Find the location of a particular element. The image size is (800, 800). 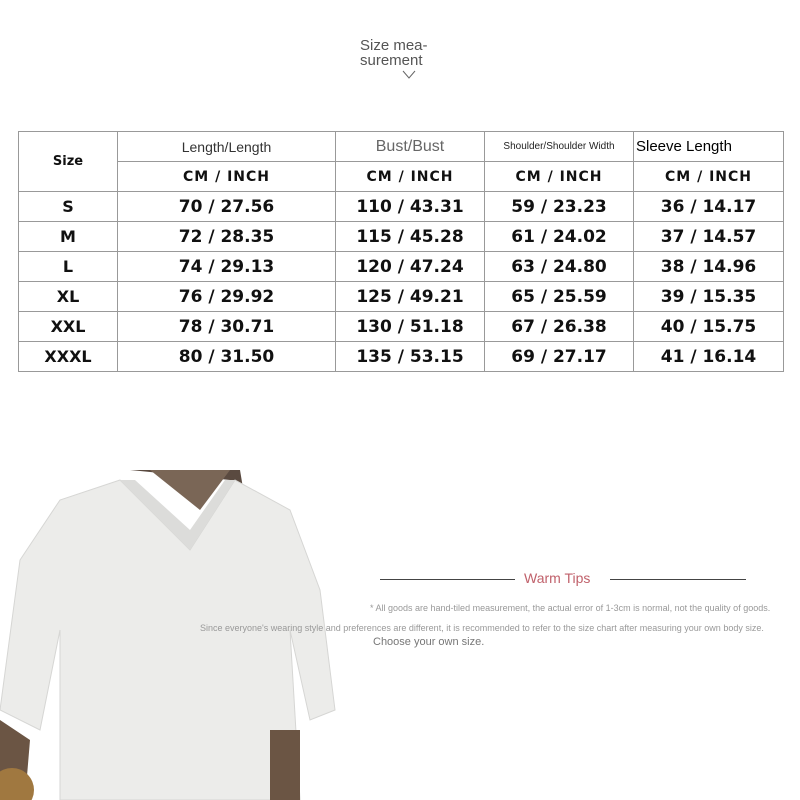

measurement-cell: 41 / 16.14 is located at coordinates (708, 356).